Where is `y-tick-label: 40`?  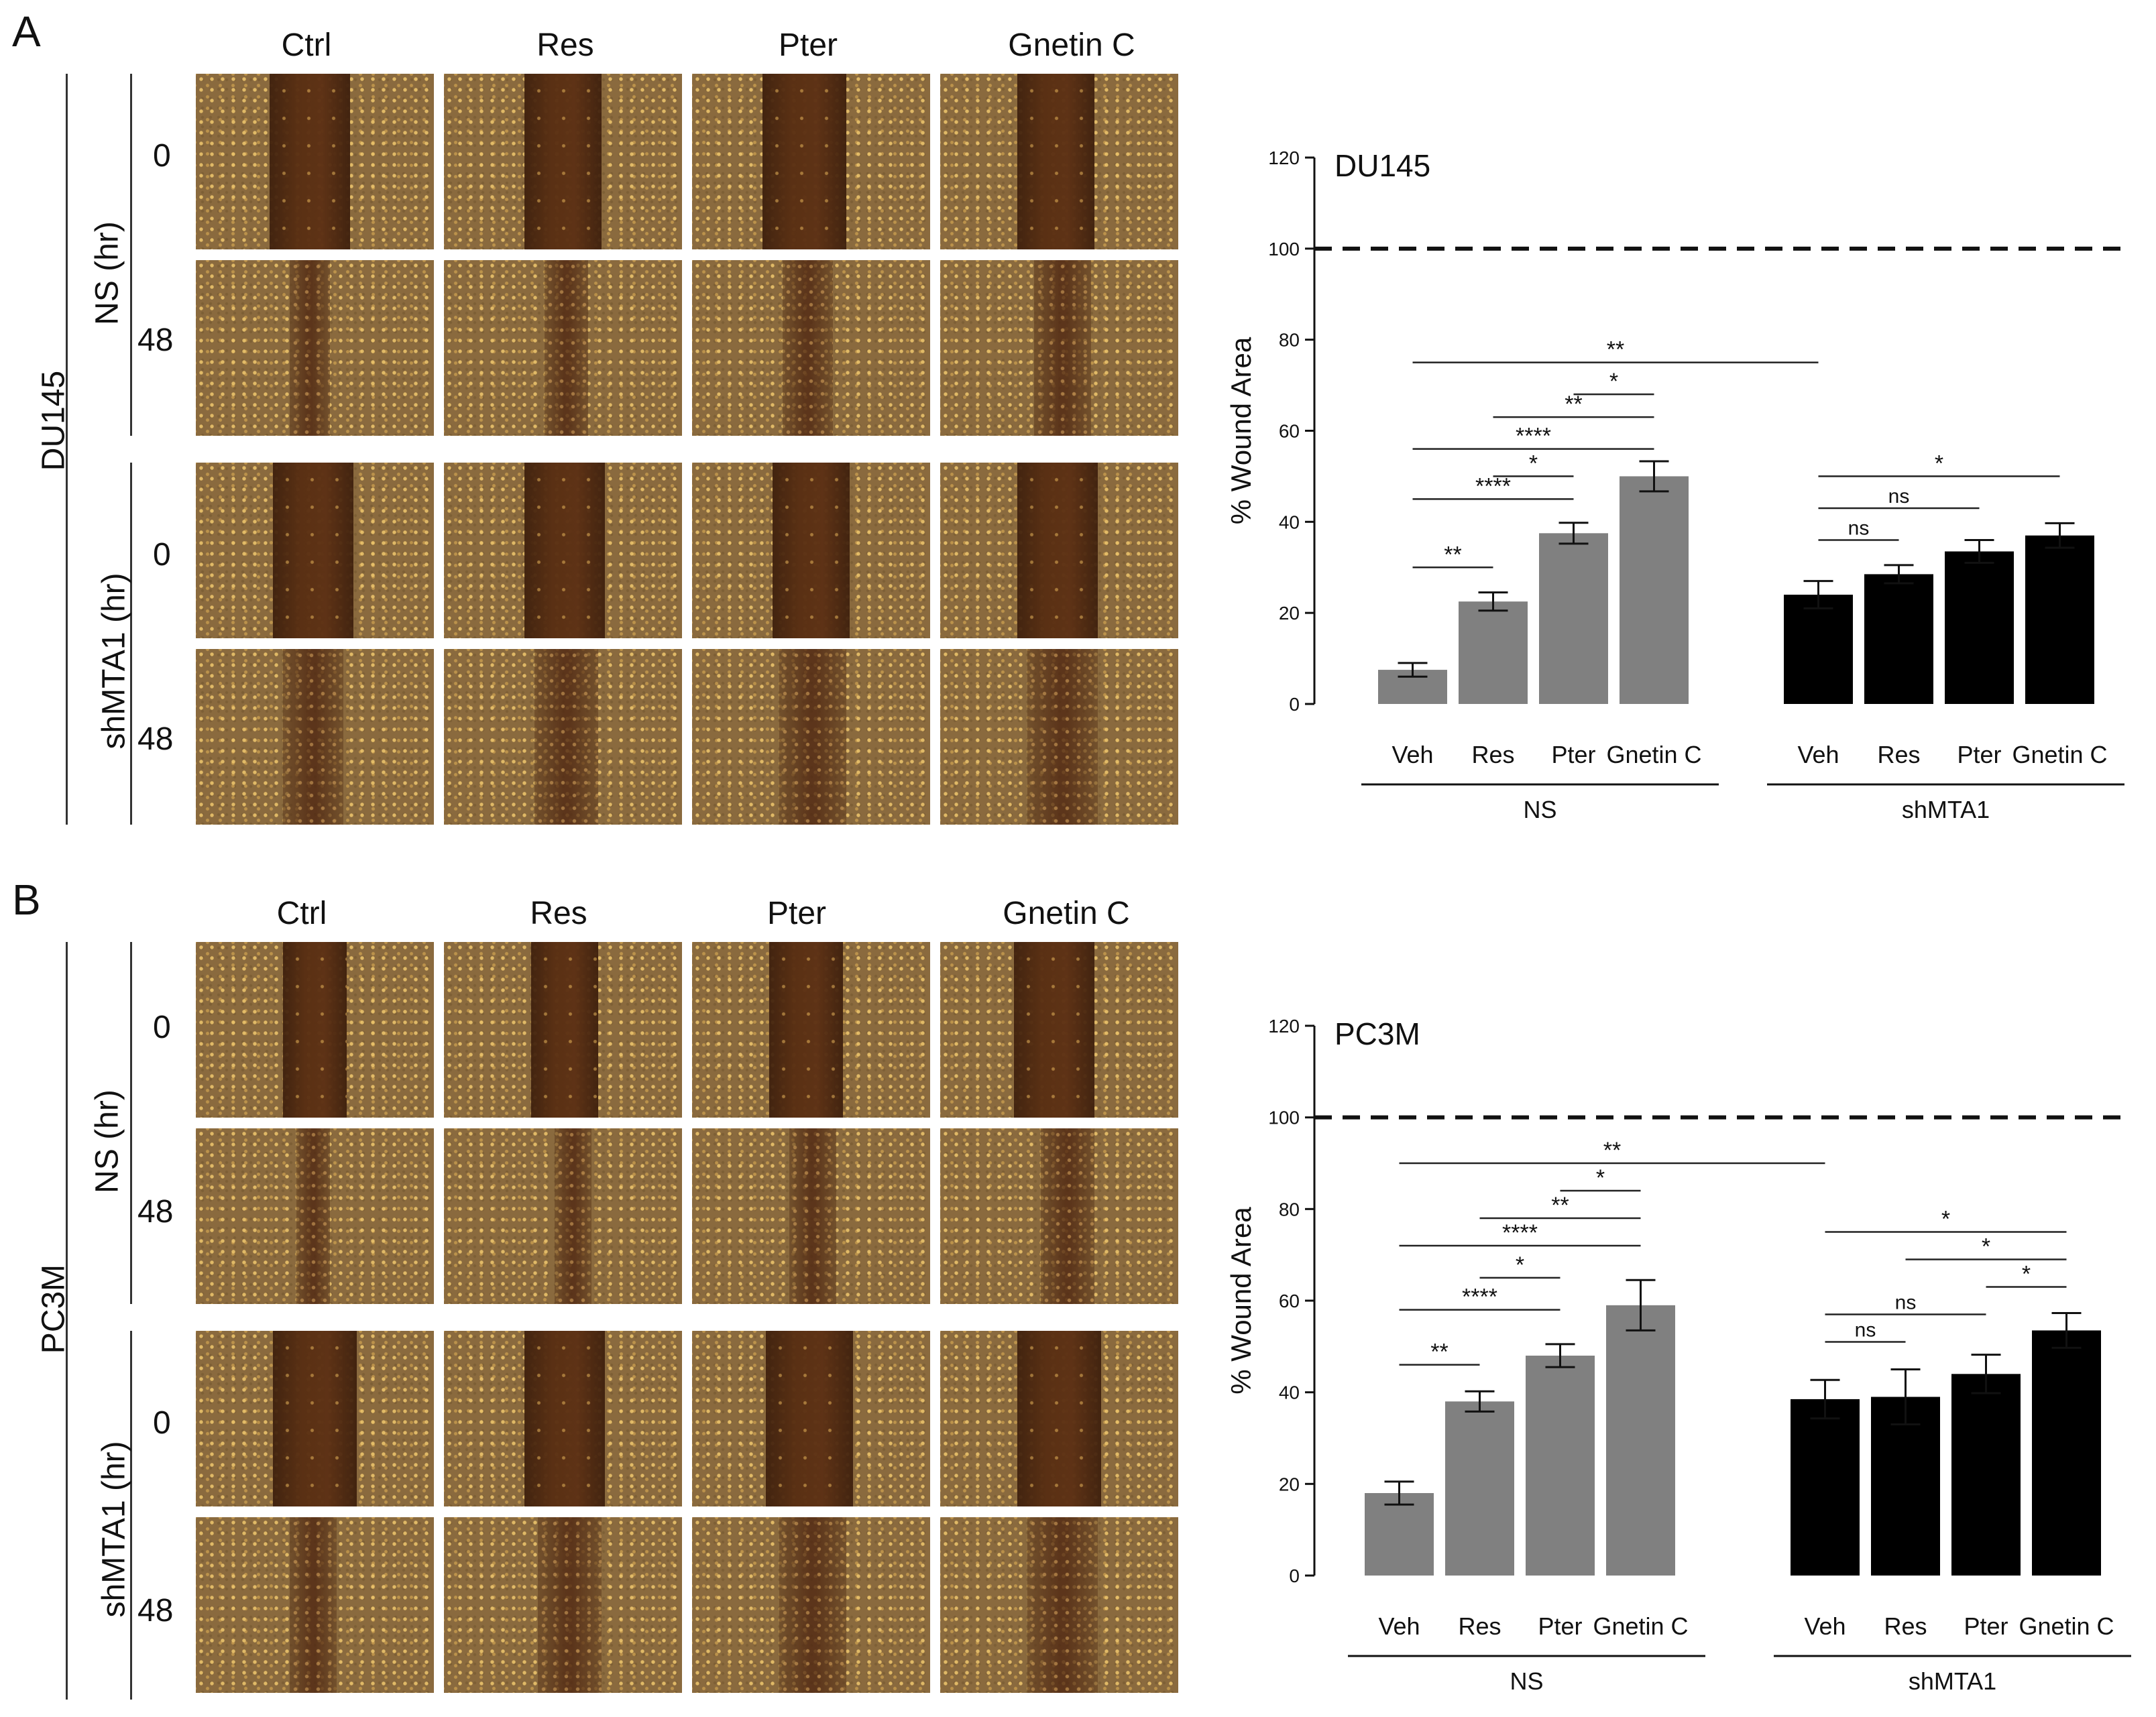
y-tick-label: 40 is located at coordinates (1289, 1392).